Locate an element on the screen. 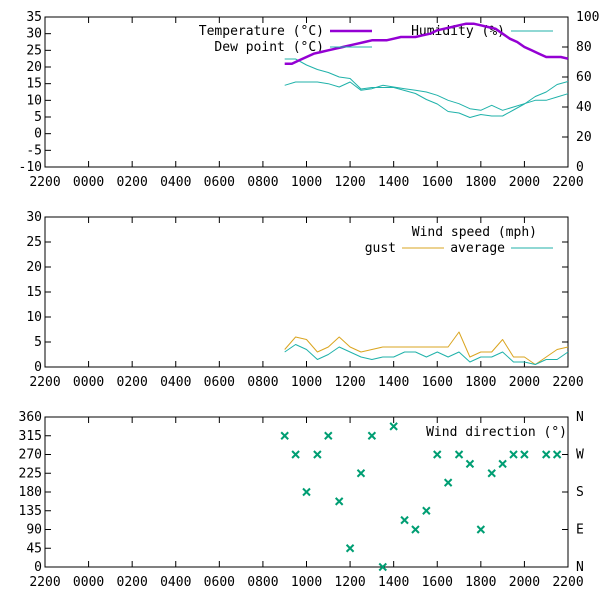 The image size is (609, 602). y-tick-label-2-0: 0 is located at coordinates (38, 567).